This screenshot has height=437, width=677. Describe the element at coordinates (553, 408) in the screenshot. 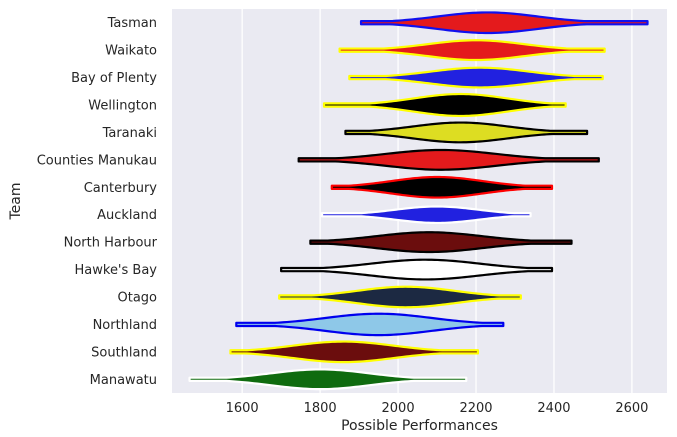

I see `x-tick-label: 2400` at that location.